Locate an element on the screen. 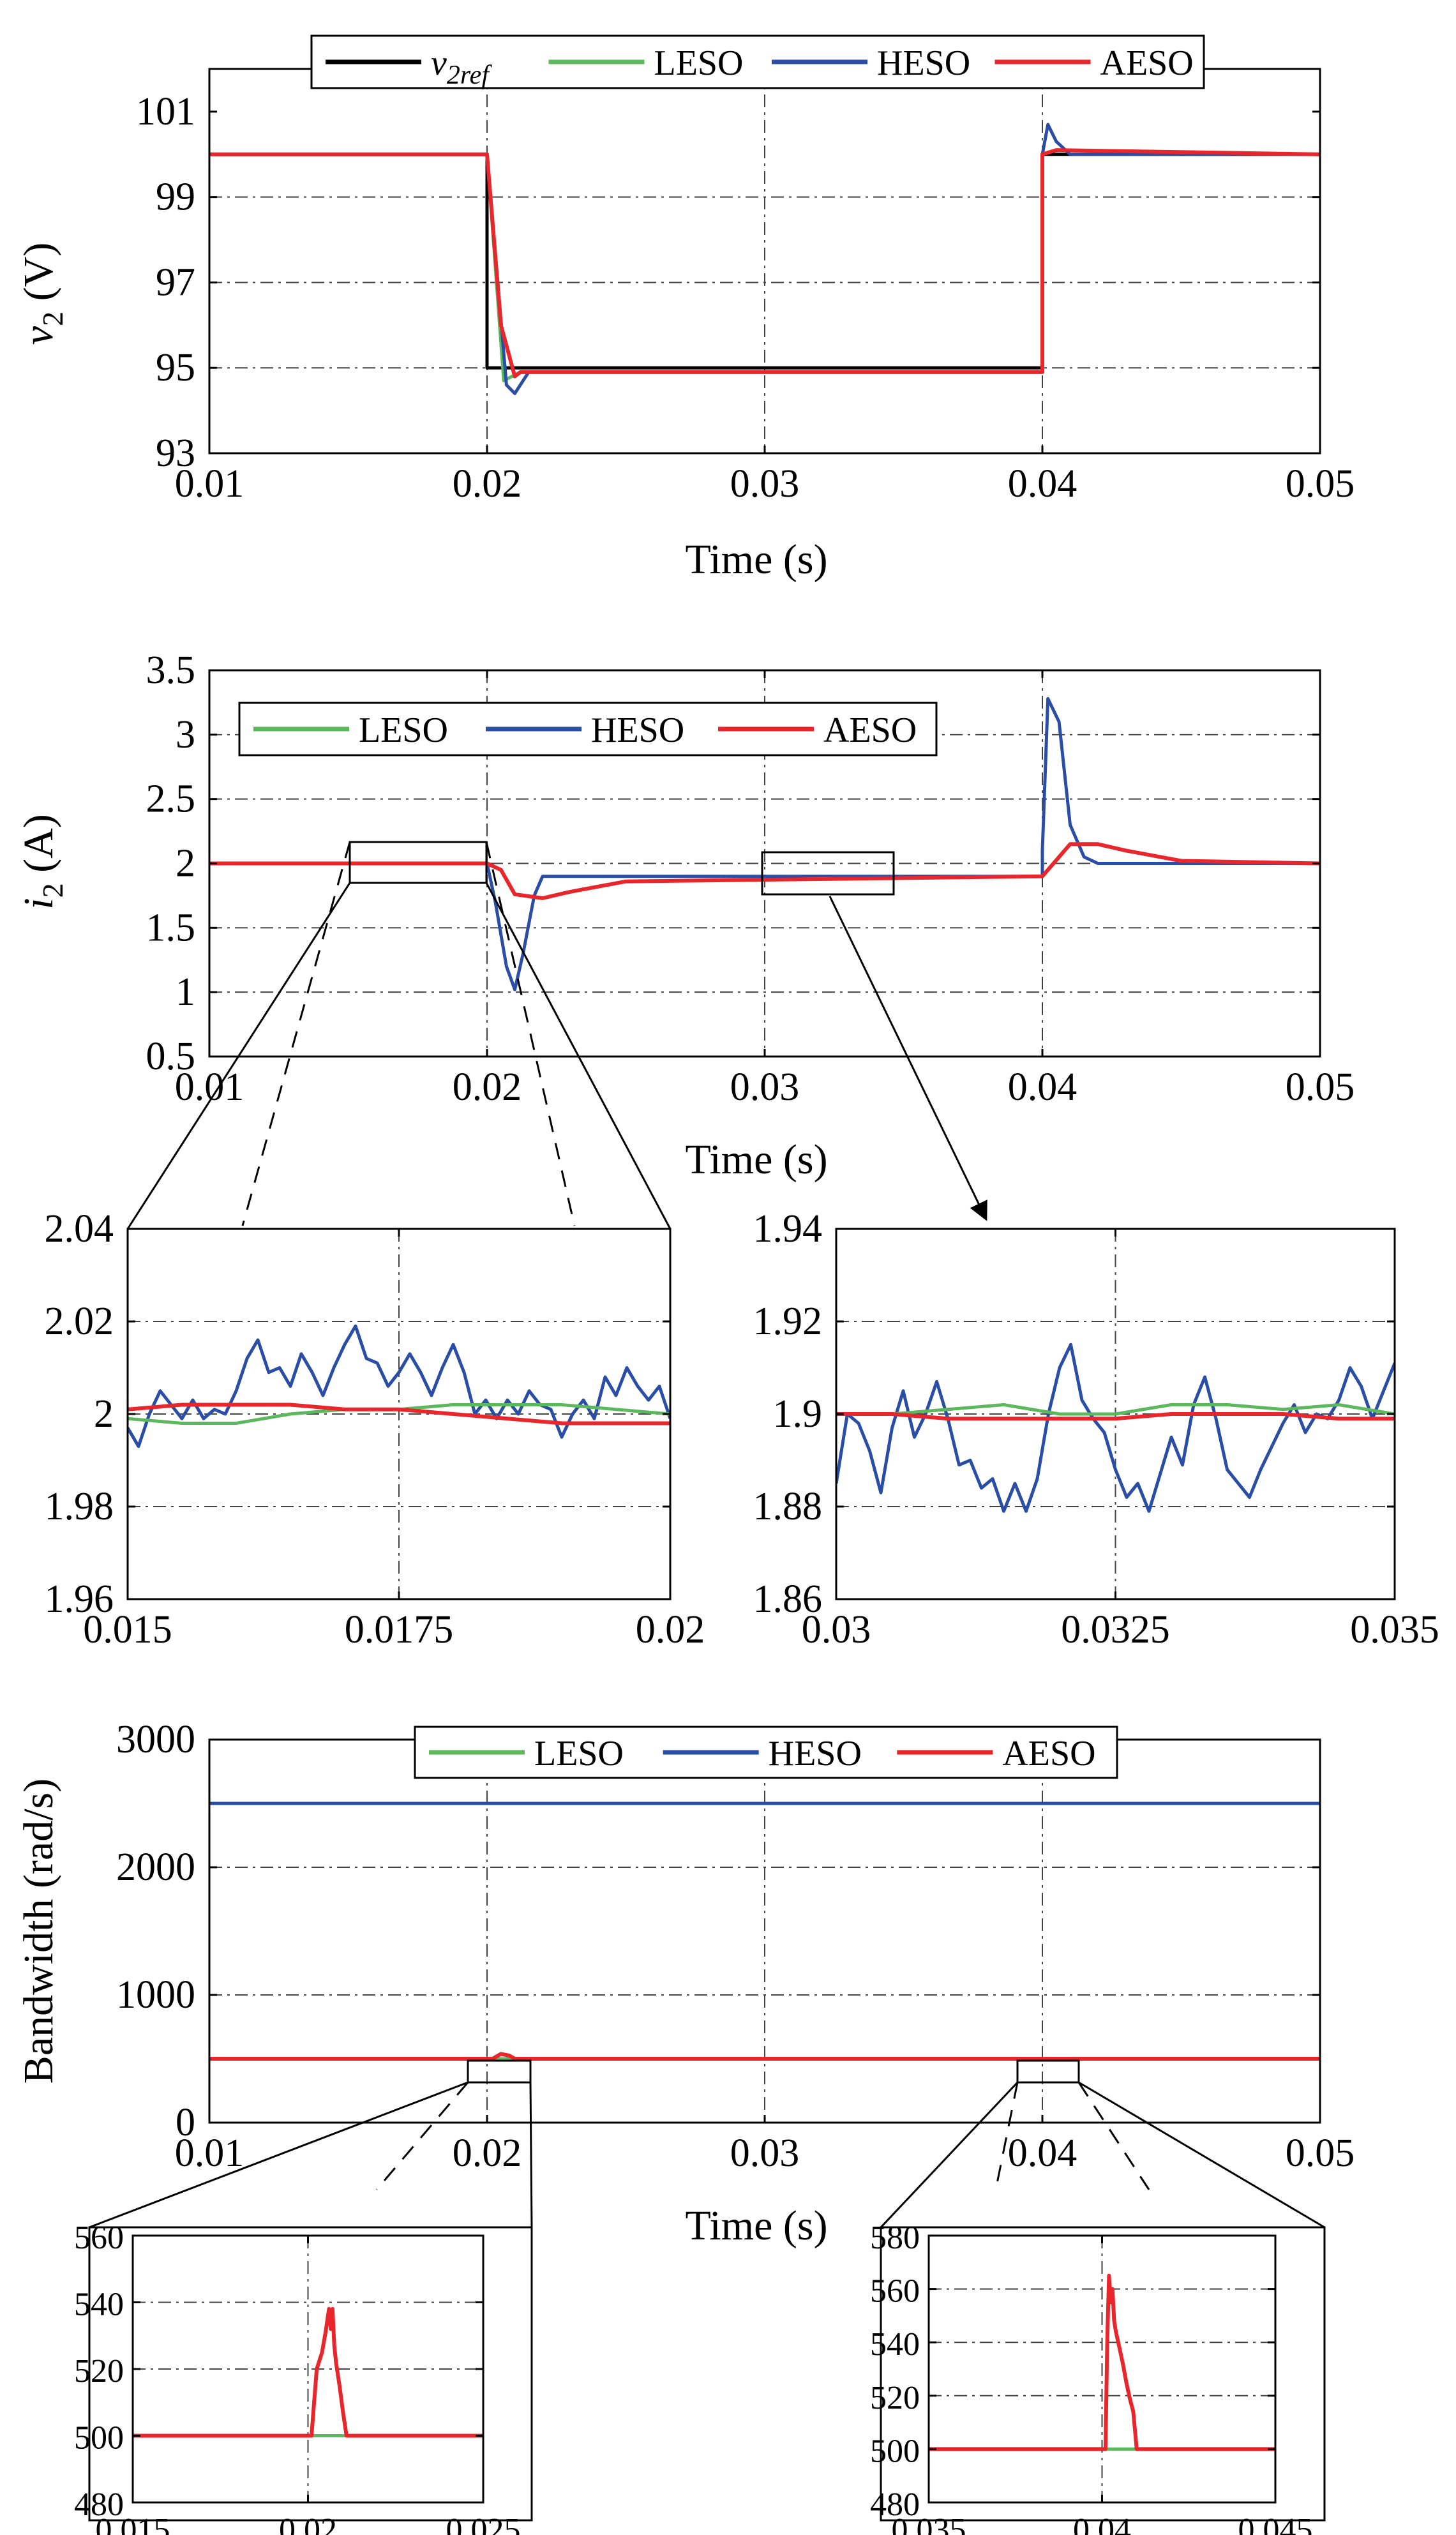 This screenshot has width=1456, height=2535. y-tick-label: 0 is located at coordinates (185, 2122).